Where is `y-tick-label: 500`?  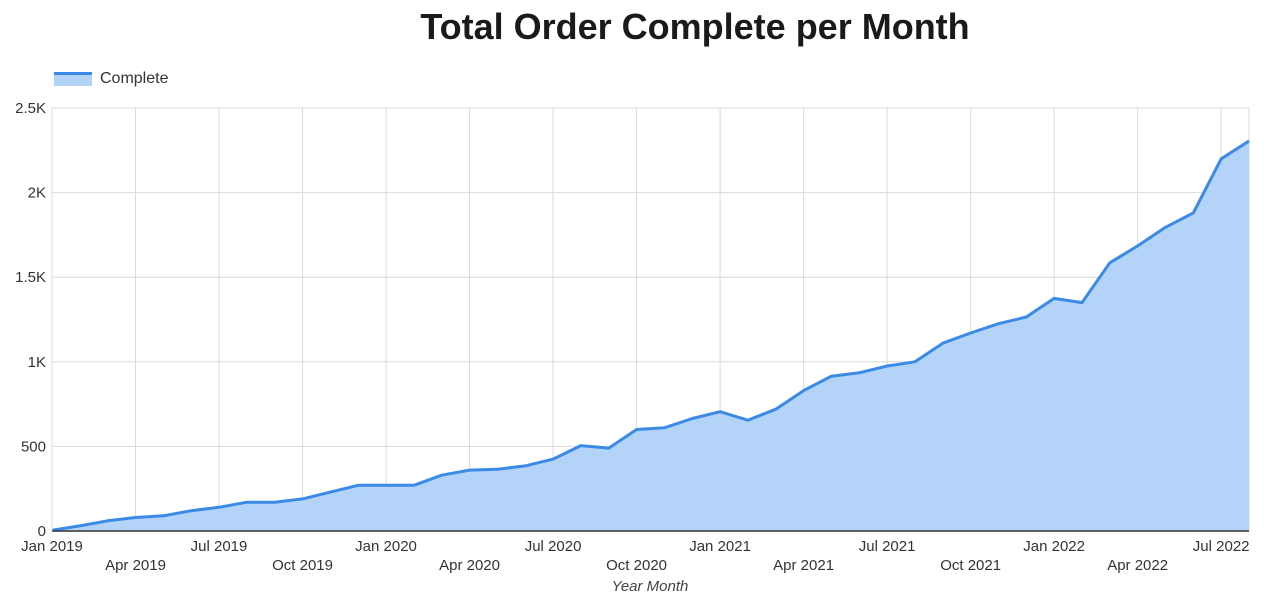
y-tick-label: 500 is located at coordinates (33, 446).